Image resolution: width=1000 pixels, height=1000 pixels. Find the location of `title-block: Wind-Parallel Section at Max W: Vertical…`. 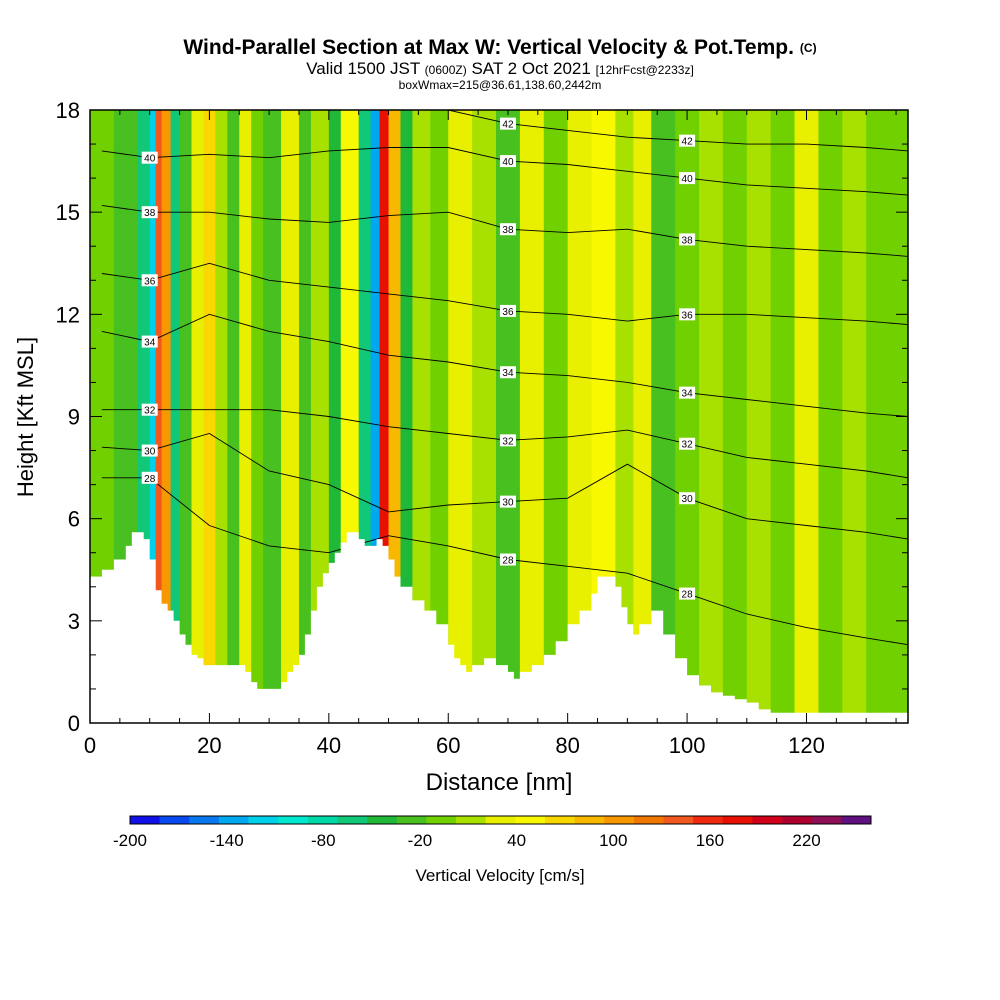

title-block: Wind-Parallel Section at Max W: Vertical… is located at coordinates (500, 63).